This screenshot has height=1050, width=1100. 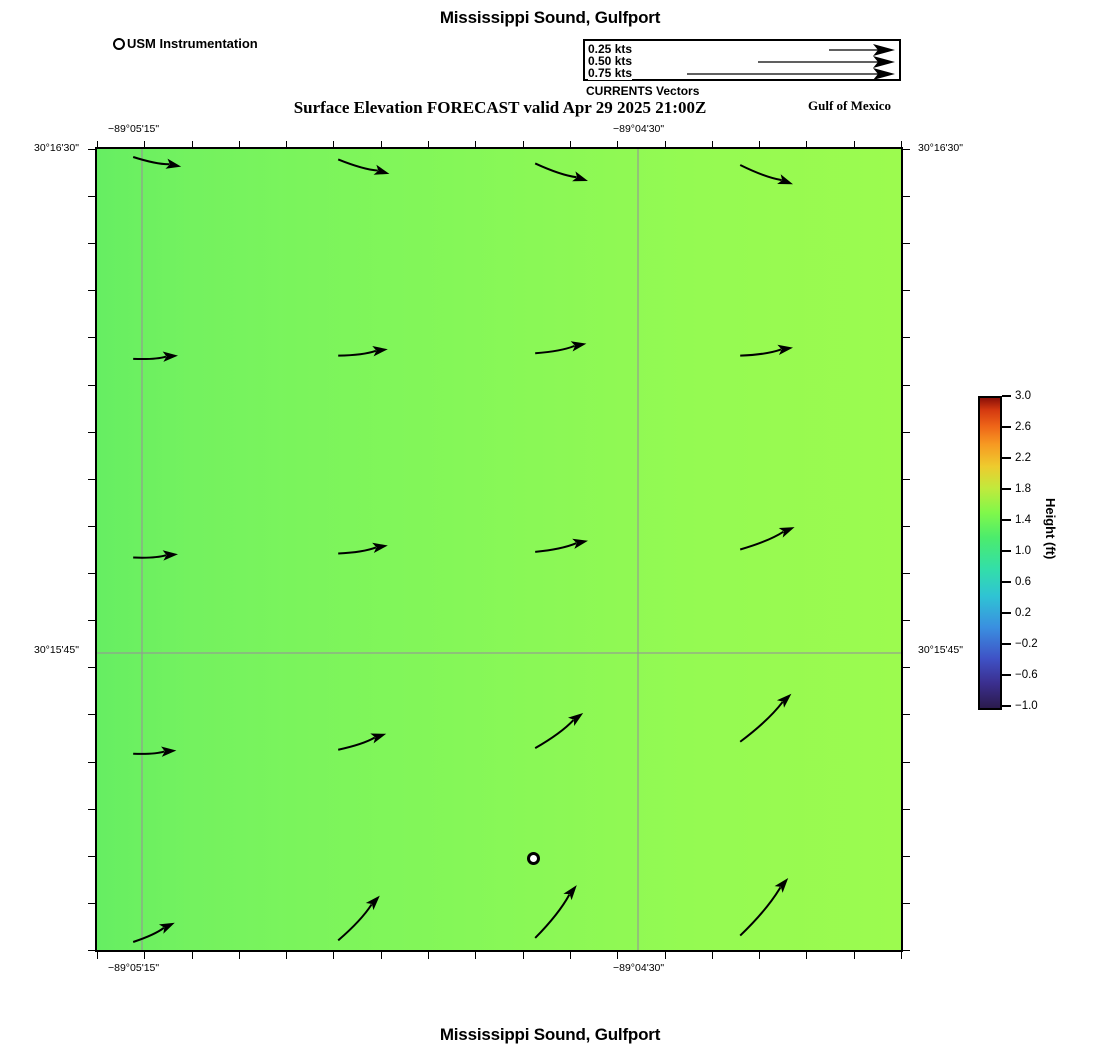 What do you see at coordinates (639, 129) in the screenshot?
I see `x-axis-top-tick-label-2: −89°04'30"` at bounding box center [639, 129].